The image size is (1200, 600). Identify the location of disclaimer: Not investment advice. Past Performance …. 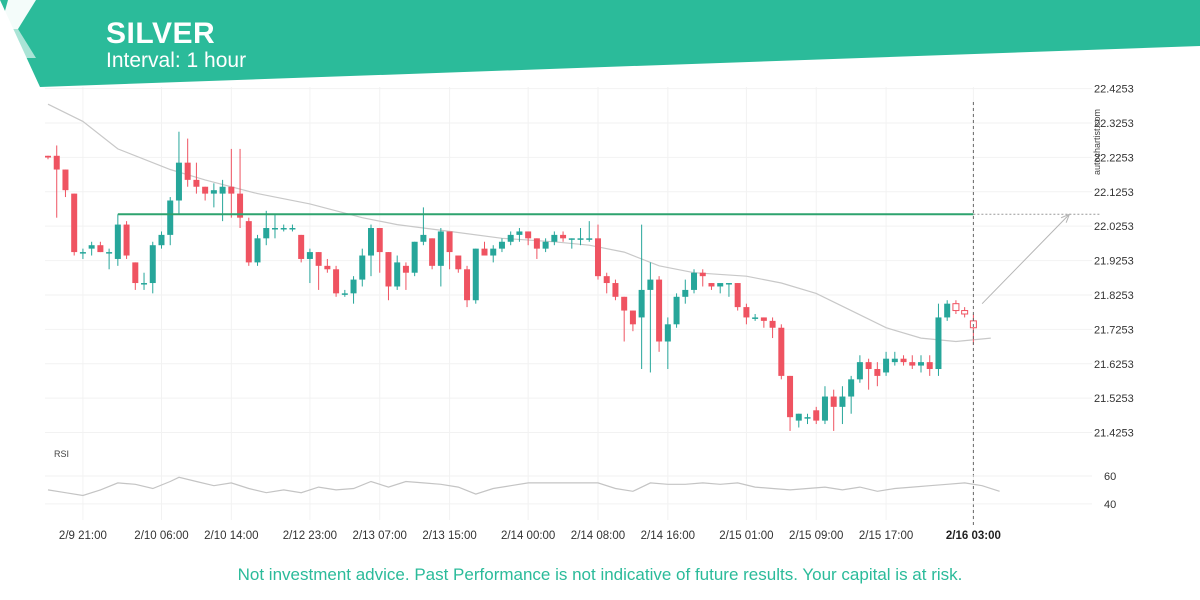
(600, 574).